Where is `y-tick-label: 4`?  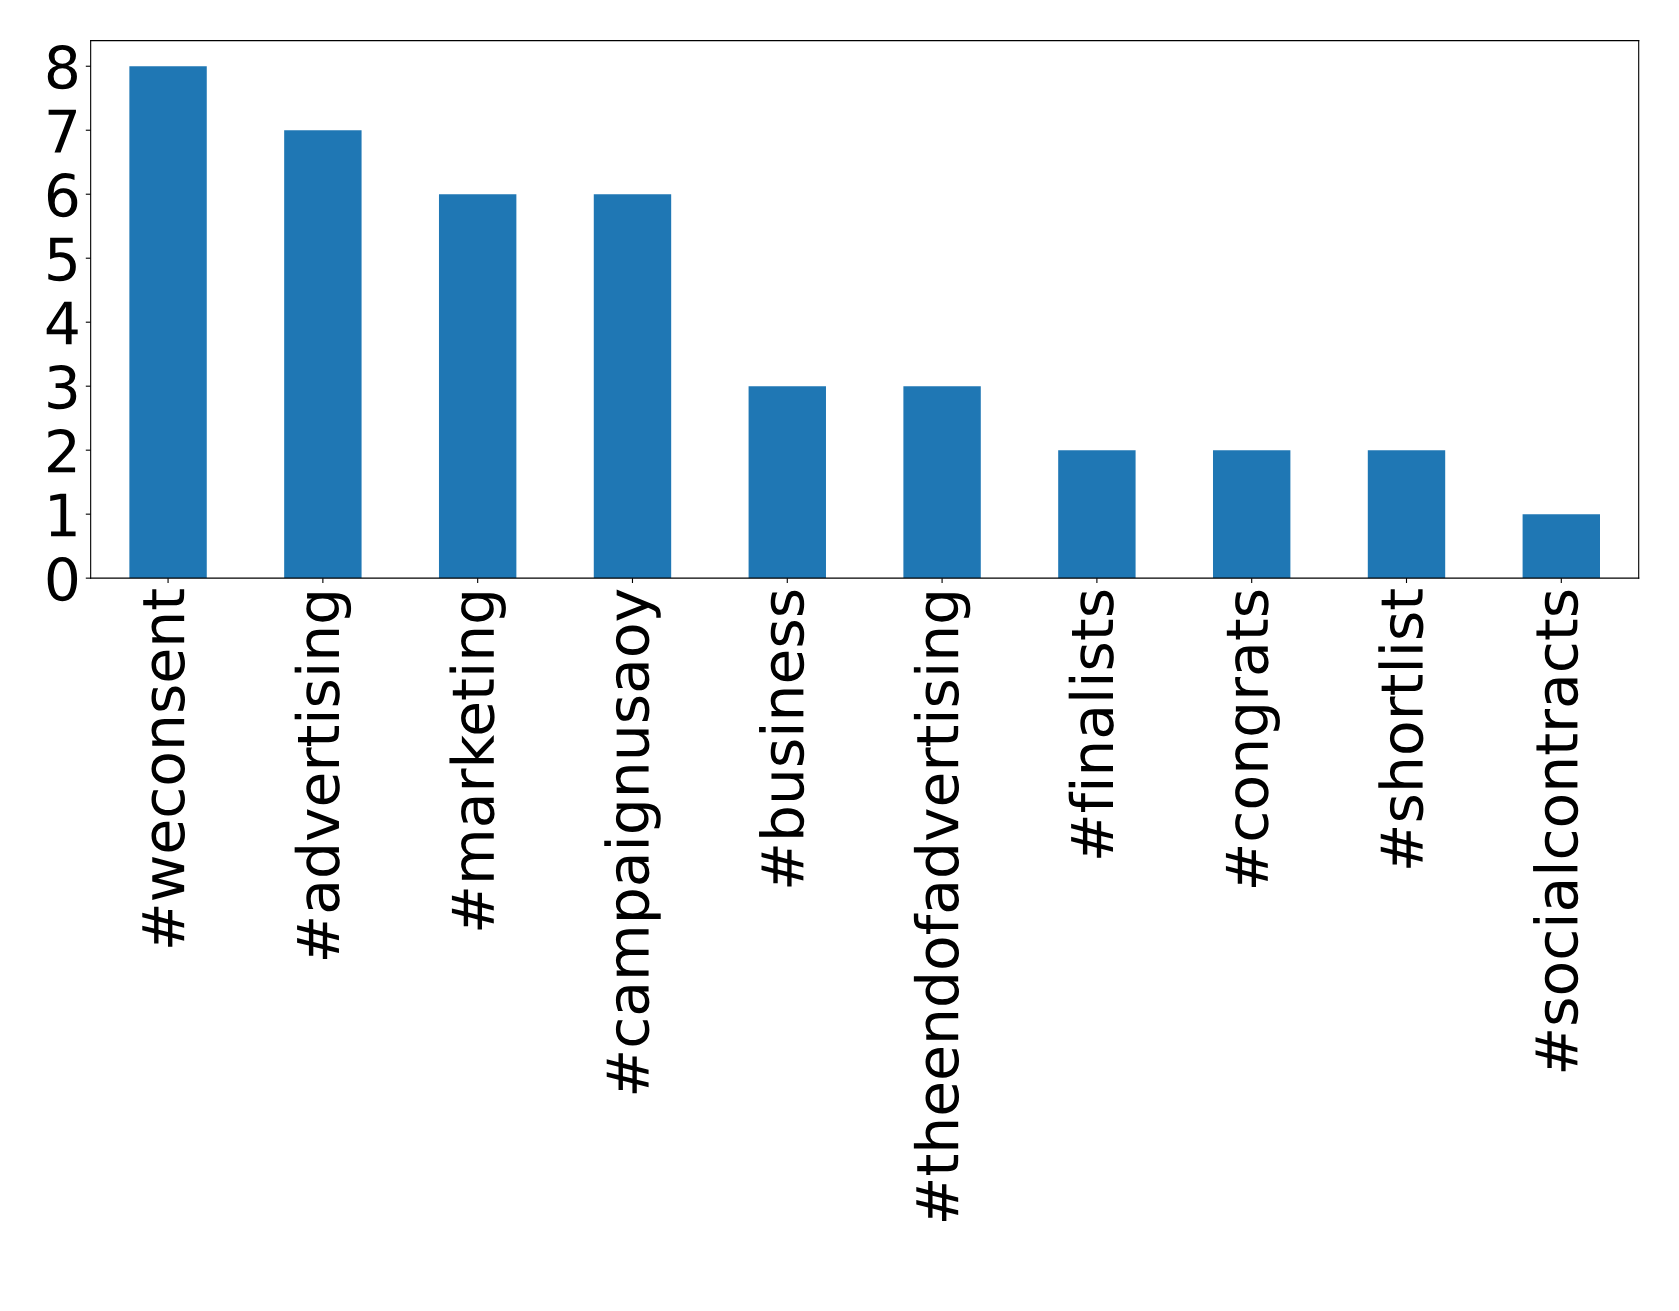
y-tick-label: 4 is located at coordinates (62, 323).